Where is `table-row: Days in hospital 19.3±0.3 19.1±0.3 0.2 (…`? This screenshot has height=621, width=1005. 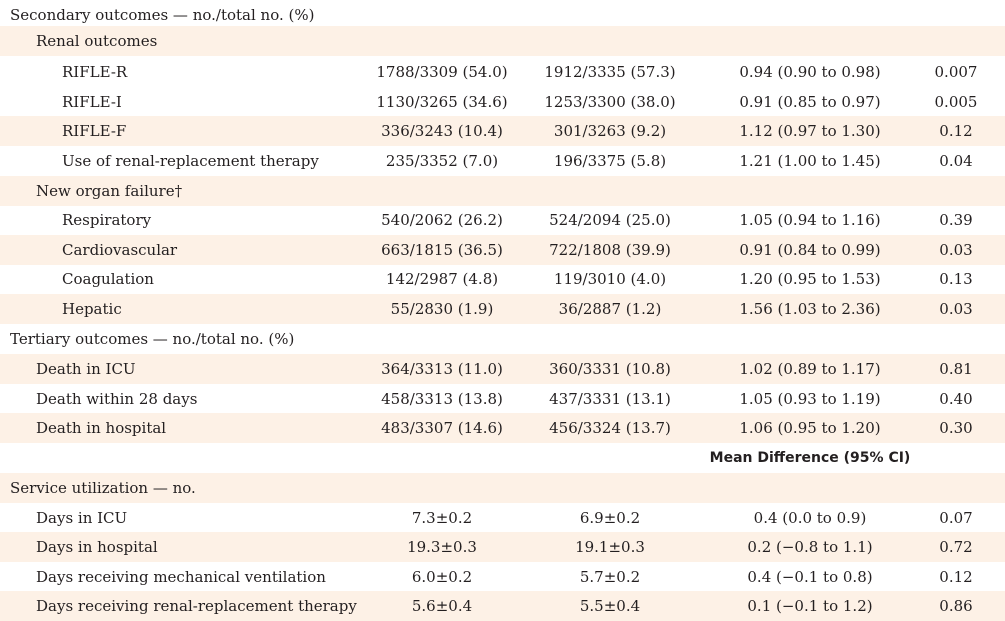
table-row: Days in hospital 19.3±0.3 19.1±0.3 0.2 (… is located at coordinates (502, 547).